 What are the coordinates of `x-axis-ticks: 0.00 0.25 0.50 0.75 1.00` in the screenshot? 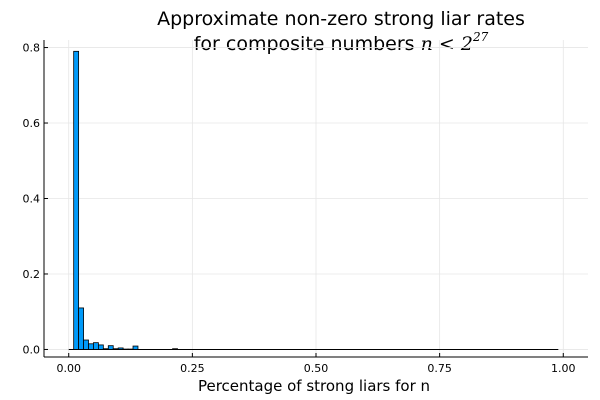 It's located at (316, 364).